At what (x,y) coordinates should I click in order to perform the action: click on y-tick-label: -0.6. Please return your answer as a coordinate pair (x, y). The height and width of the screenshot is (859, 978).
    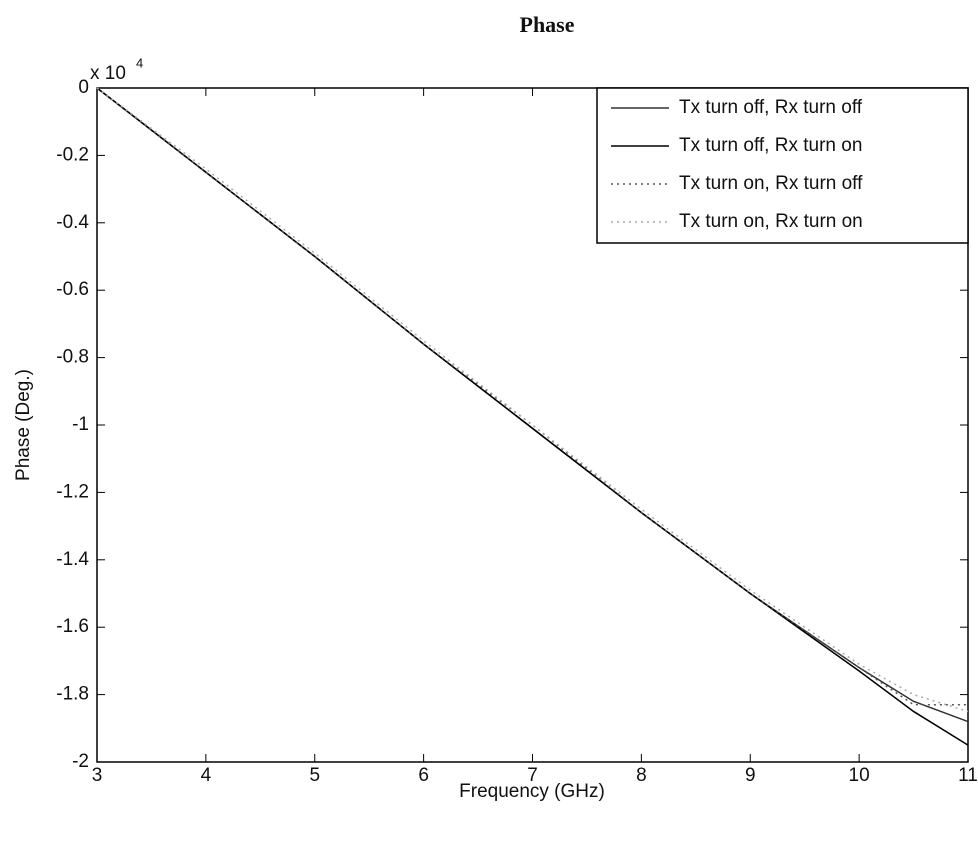
    Looking at the image, I should click on (72, 289).